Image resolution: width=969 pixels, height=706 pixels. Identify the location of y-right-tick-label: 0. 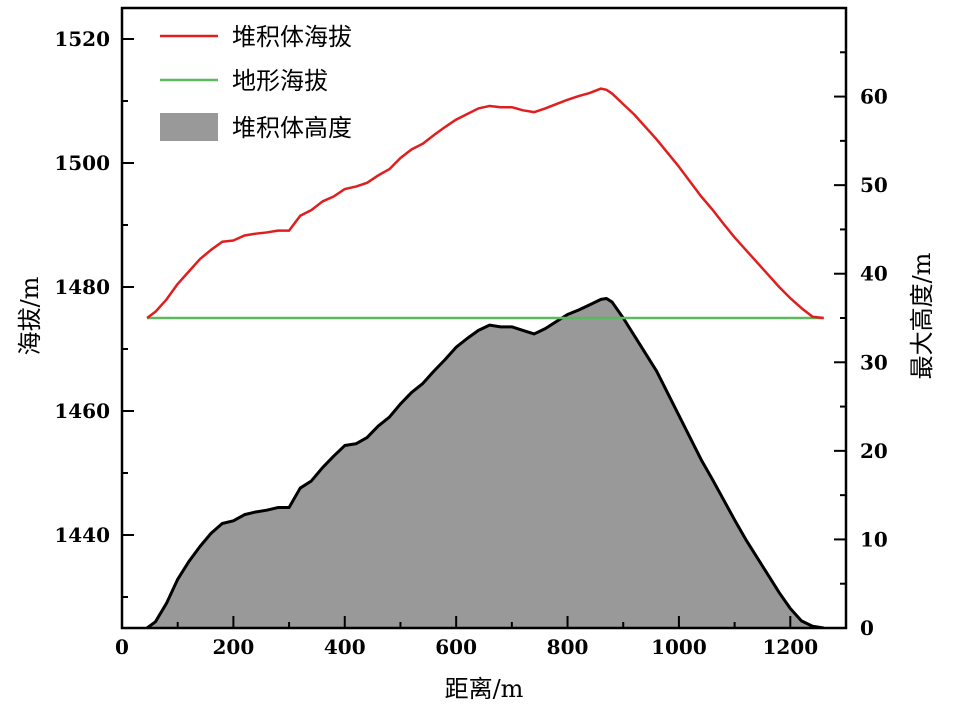
(867, 628).